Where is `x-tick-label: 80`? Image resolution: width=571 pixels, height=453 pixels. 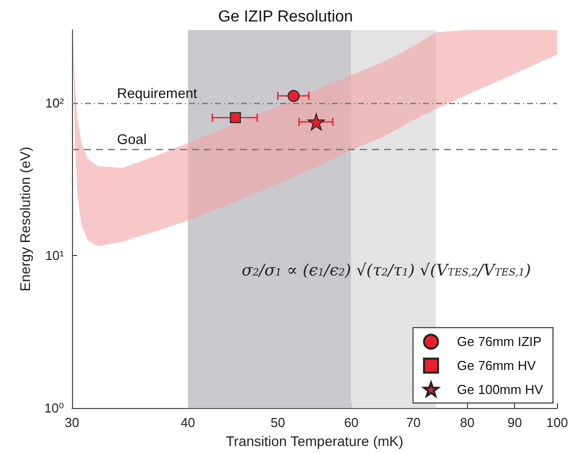
x-tick-label: 80 is located at coordinates (467, 422).